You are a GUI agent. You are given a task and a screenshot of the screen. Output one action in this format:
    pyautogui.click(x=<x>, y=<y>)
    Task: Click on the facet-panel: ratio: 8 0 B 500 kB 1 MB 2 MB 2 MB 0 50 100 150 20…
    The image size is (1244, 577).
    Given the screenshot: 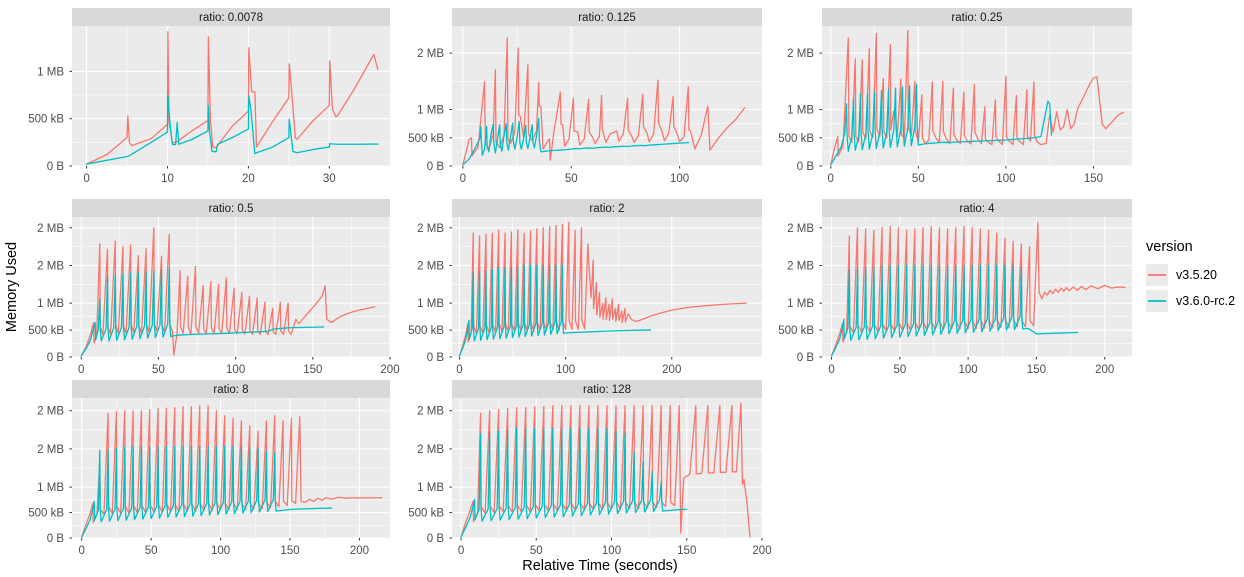 What is the action you would take?
    pyautogui.click(x=209, y=468)
    